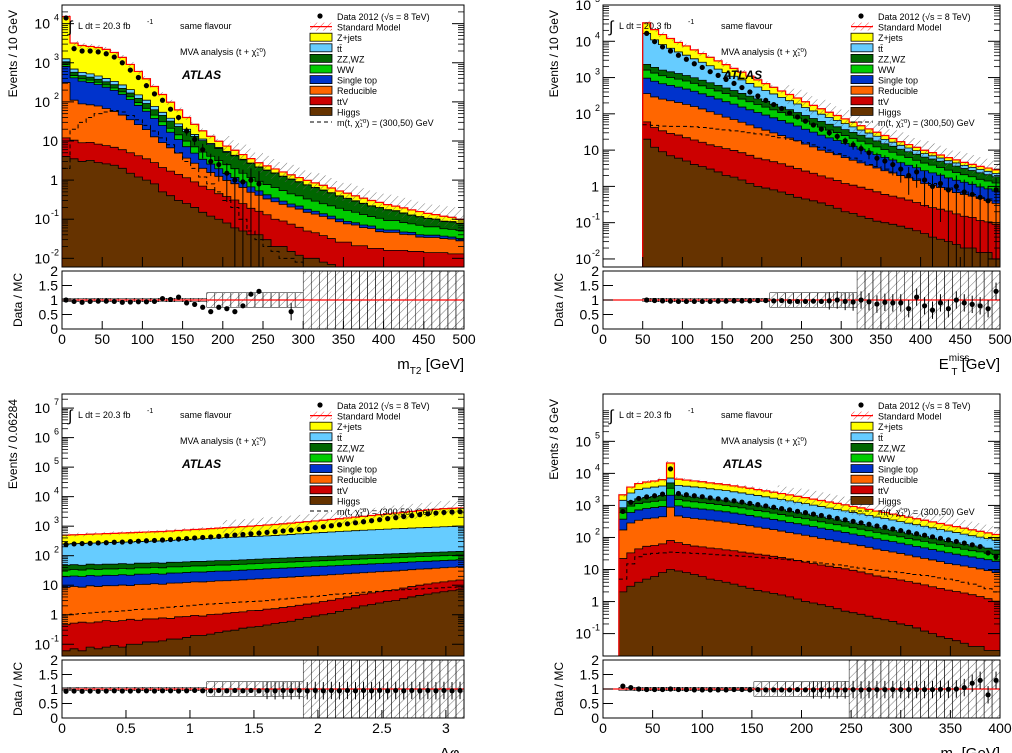 Image resolution: width=1012 pixels, height=753 pixels. Describe the element at coordinates (969, 365) in the screenshot. I see `x-axis-label: Emiss T [GeV]` at that location.